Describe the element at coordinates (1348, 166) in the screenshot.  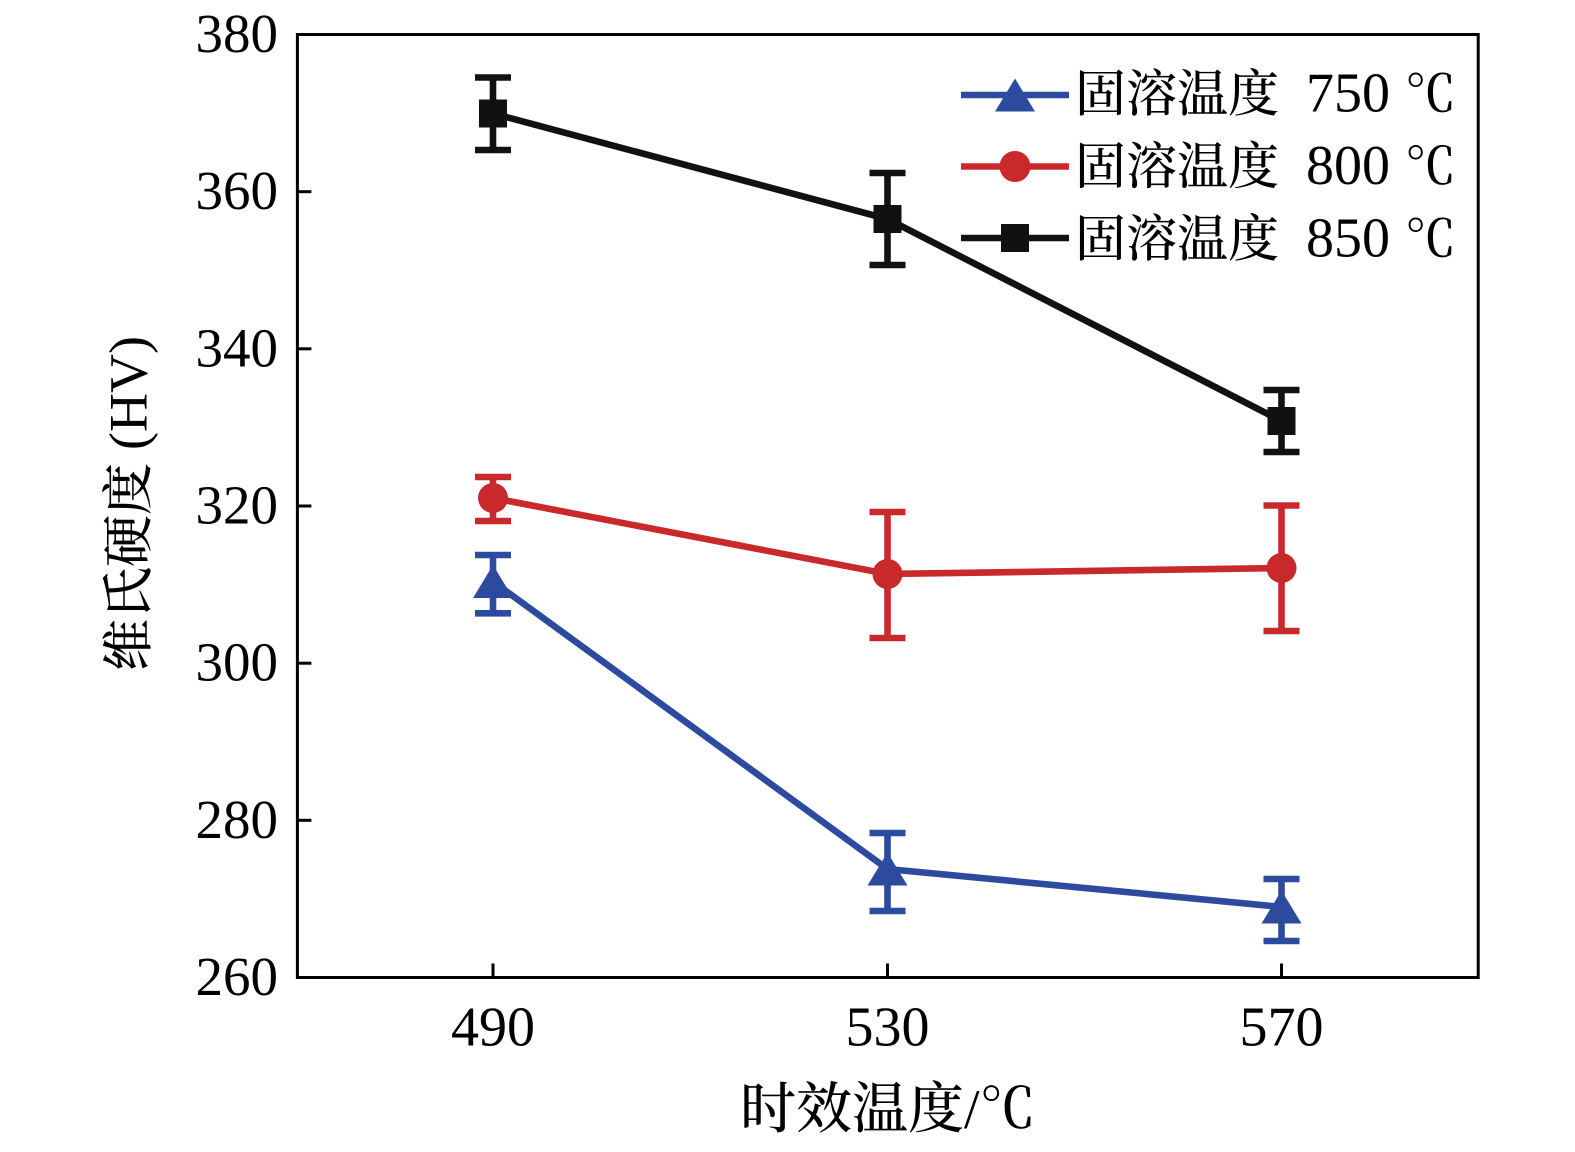
I see `svg-text: 800` at that location.